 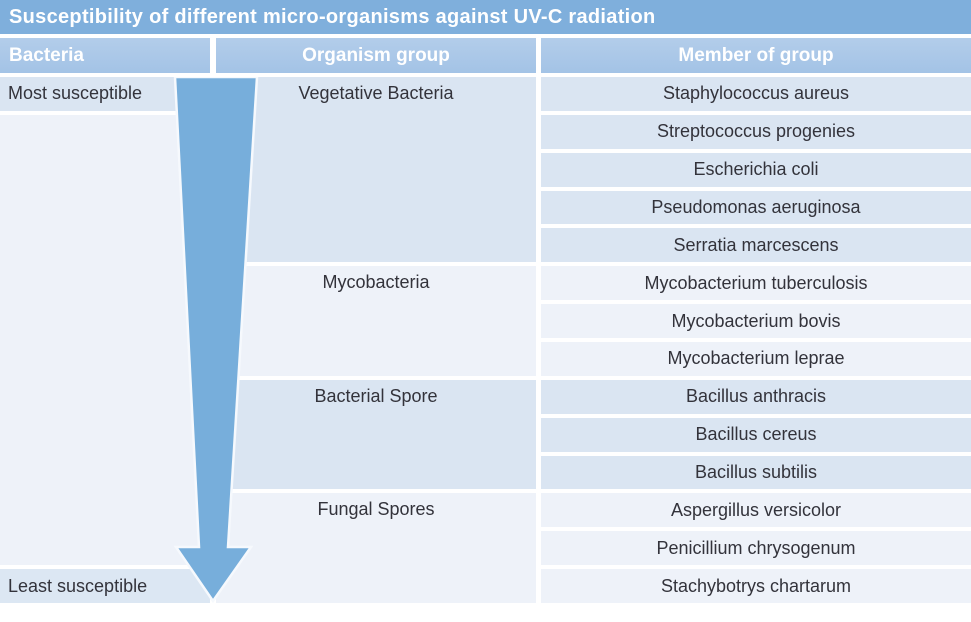 I want to click on column-header-member-of-group: Member of group, so click(x=756, y=55).